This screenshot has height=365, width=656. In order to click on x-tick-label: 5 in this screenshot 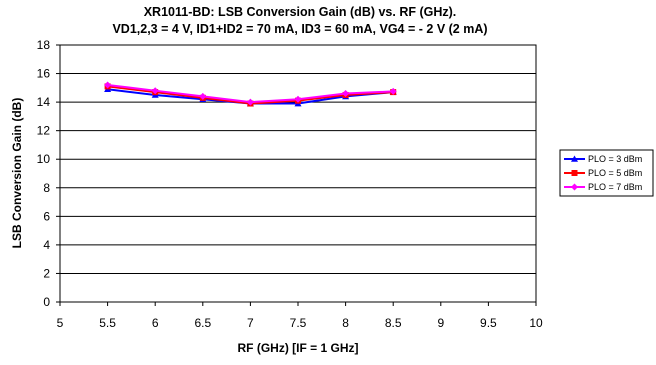, I will do `click(60, 323)`.